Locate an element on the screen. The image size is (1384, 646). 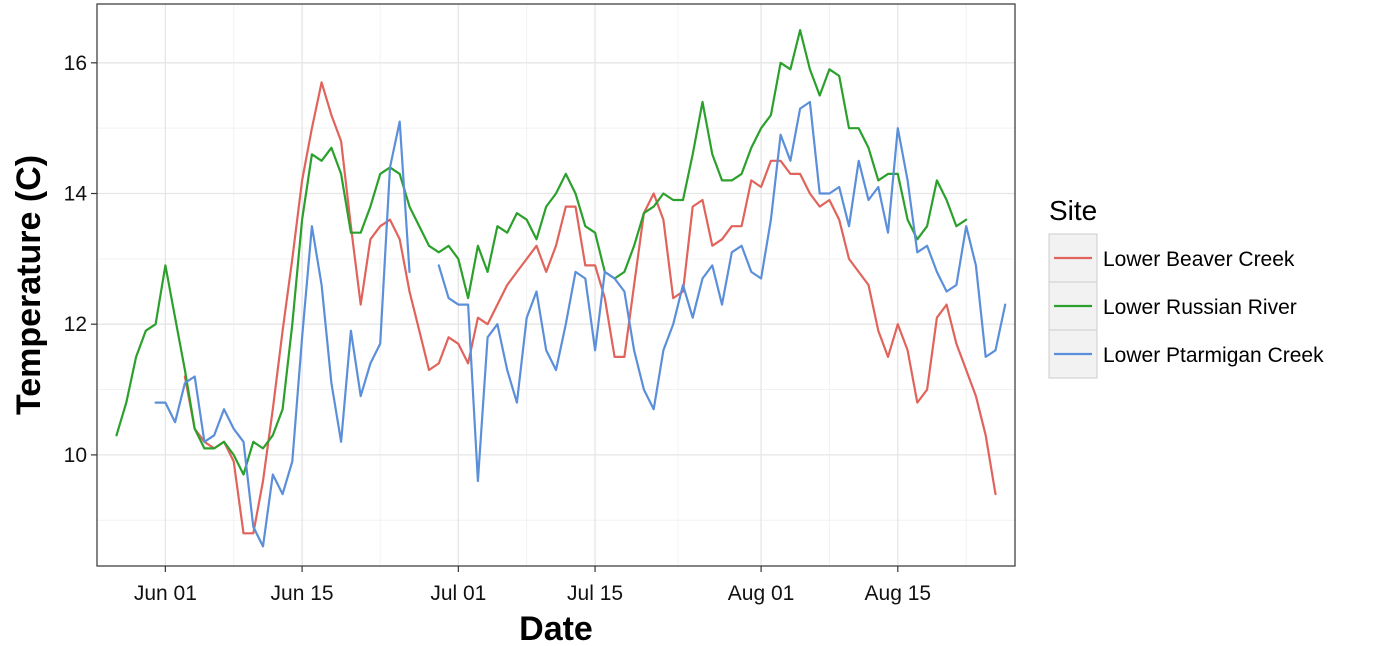
y-tick-label: 14 is located at coordinates (76, 194).